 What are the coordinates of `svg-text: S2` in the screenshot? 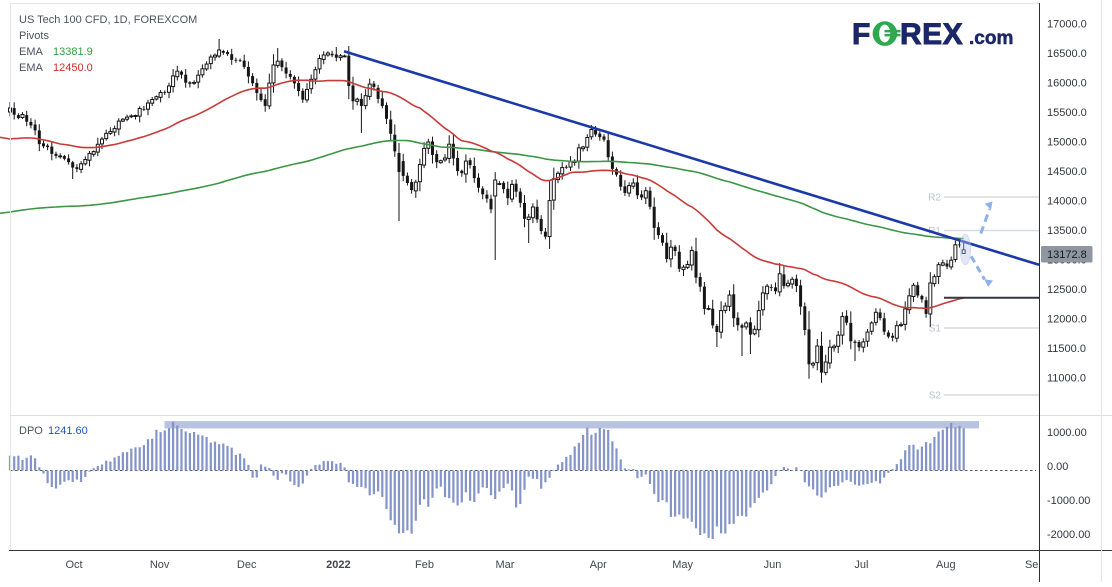 It's located at (935, 396).